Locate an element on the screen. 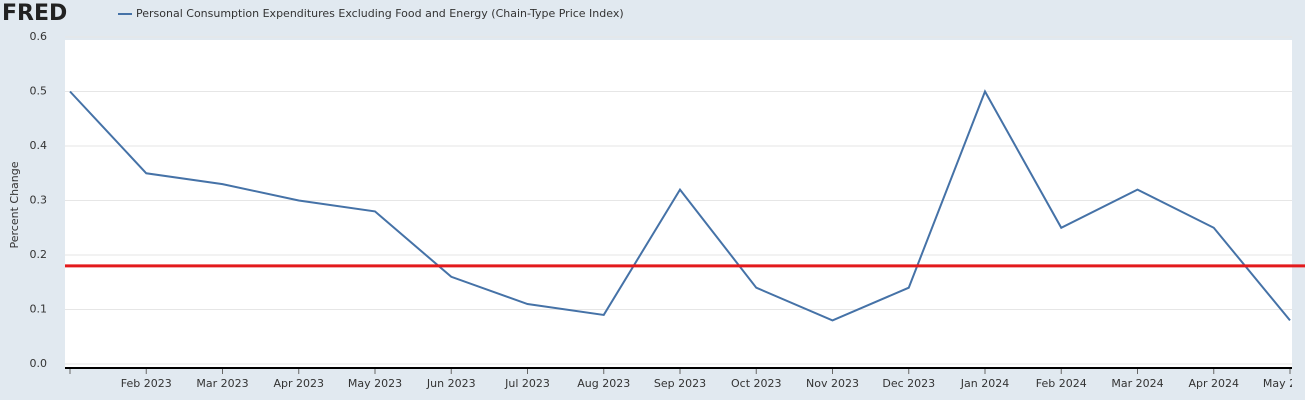  x-tick-label: Mar 2024 is located at coordinates (1137, 383).